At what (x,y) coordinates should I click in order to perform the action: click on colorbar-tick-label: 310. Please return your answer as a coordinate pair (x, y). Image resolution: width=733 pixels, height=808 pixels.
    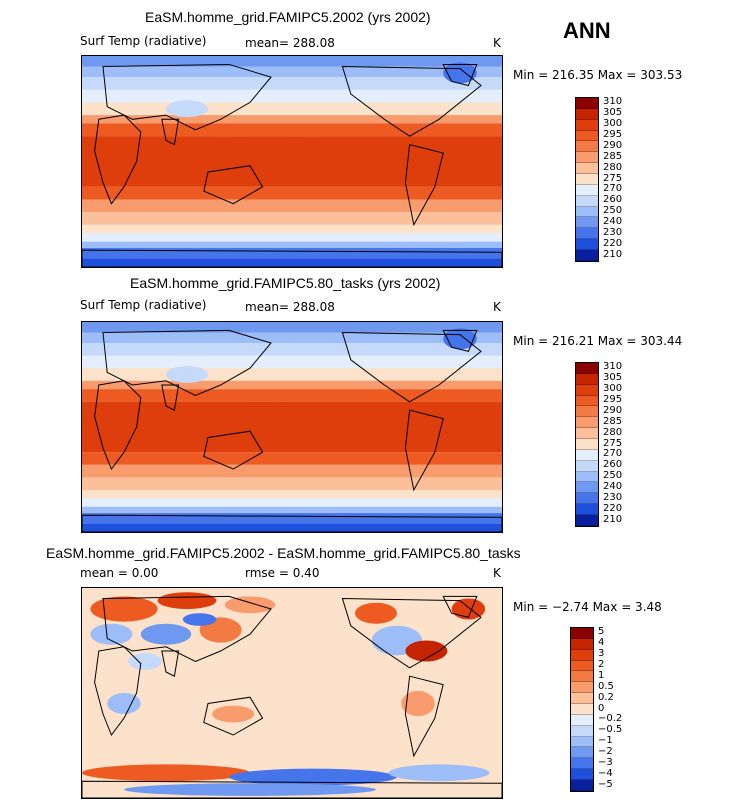
    Looking at the image, I should click on (613, 102).